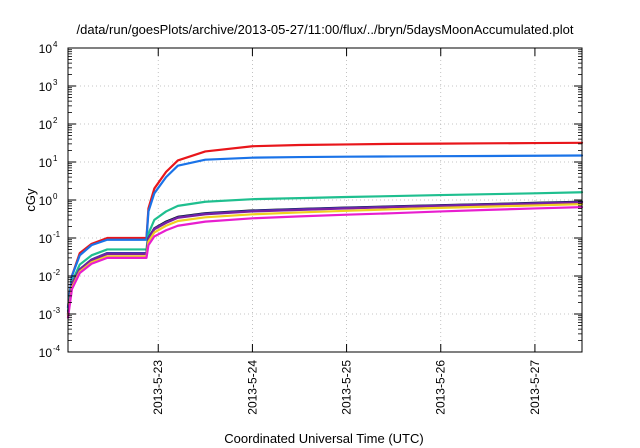 The width and height of the screenshot is (640, 448). Describe the element at coordinates (57, 234) in the screenshot. I see `y-tick-exponent: -1` at that location.